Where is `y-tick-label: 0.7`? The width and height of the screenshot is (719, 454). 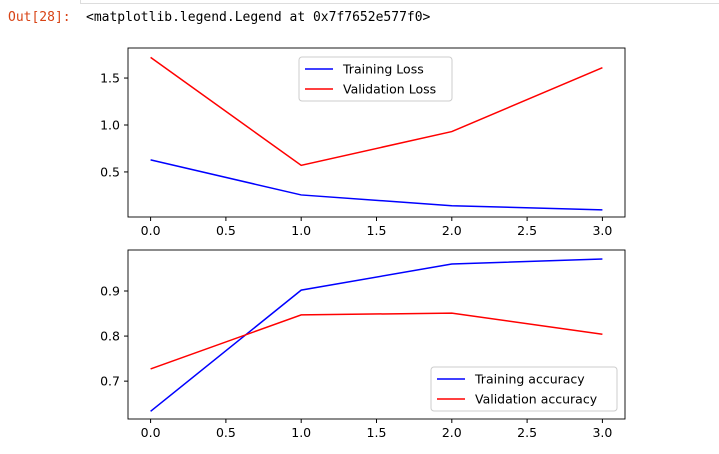
y-tick-label: 0.7 is located at coordinates (110, 381).